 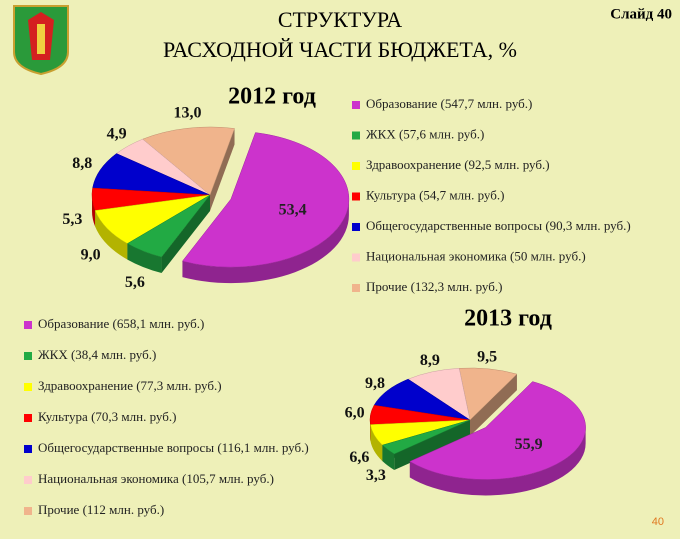 I want to click on legend-label: Образование (658,1 млн. руб.), so click(x=121, y=323).